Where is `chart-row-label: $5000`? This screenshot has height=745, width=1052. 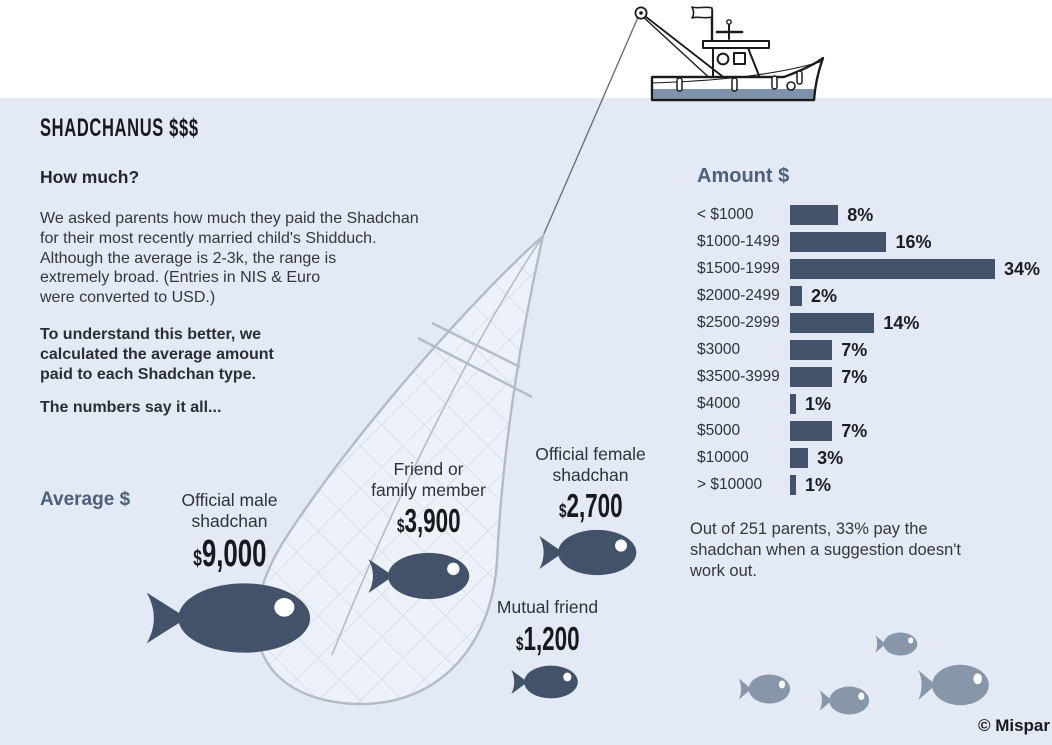
chart-row-label: $5000 is located at coordinates (719, 430).